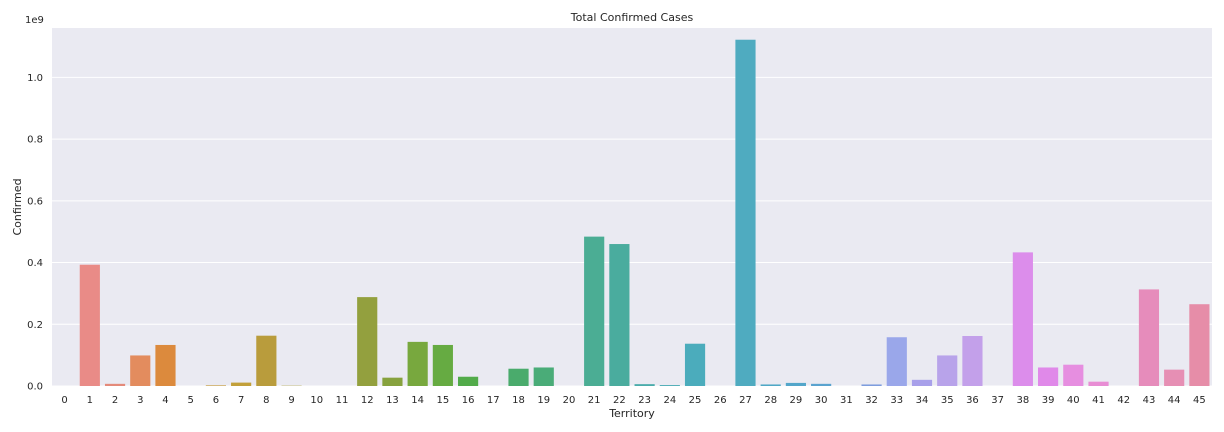 This screenshot has height=432, width=1224. Describe the element at coordinates (1023, 400) in the screenshot. I see `x-tick-label: 38` at that location.